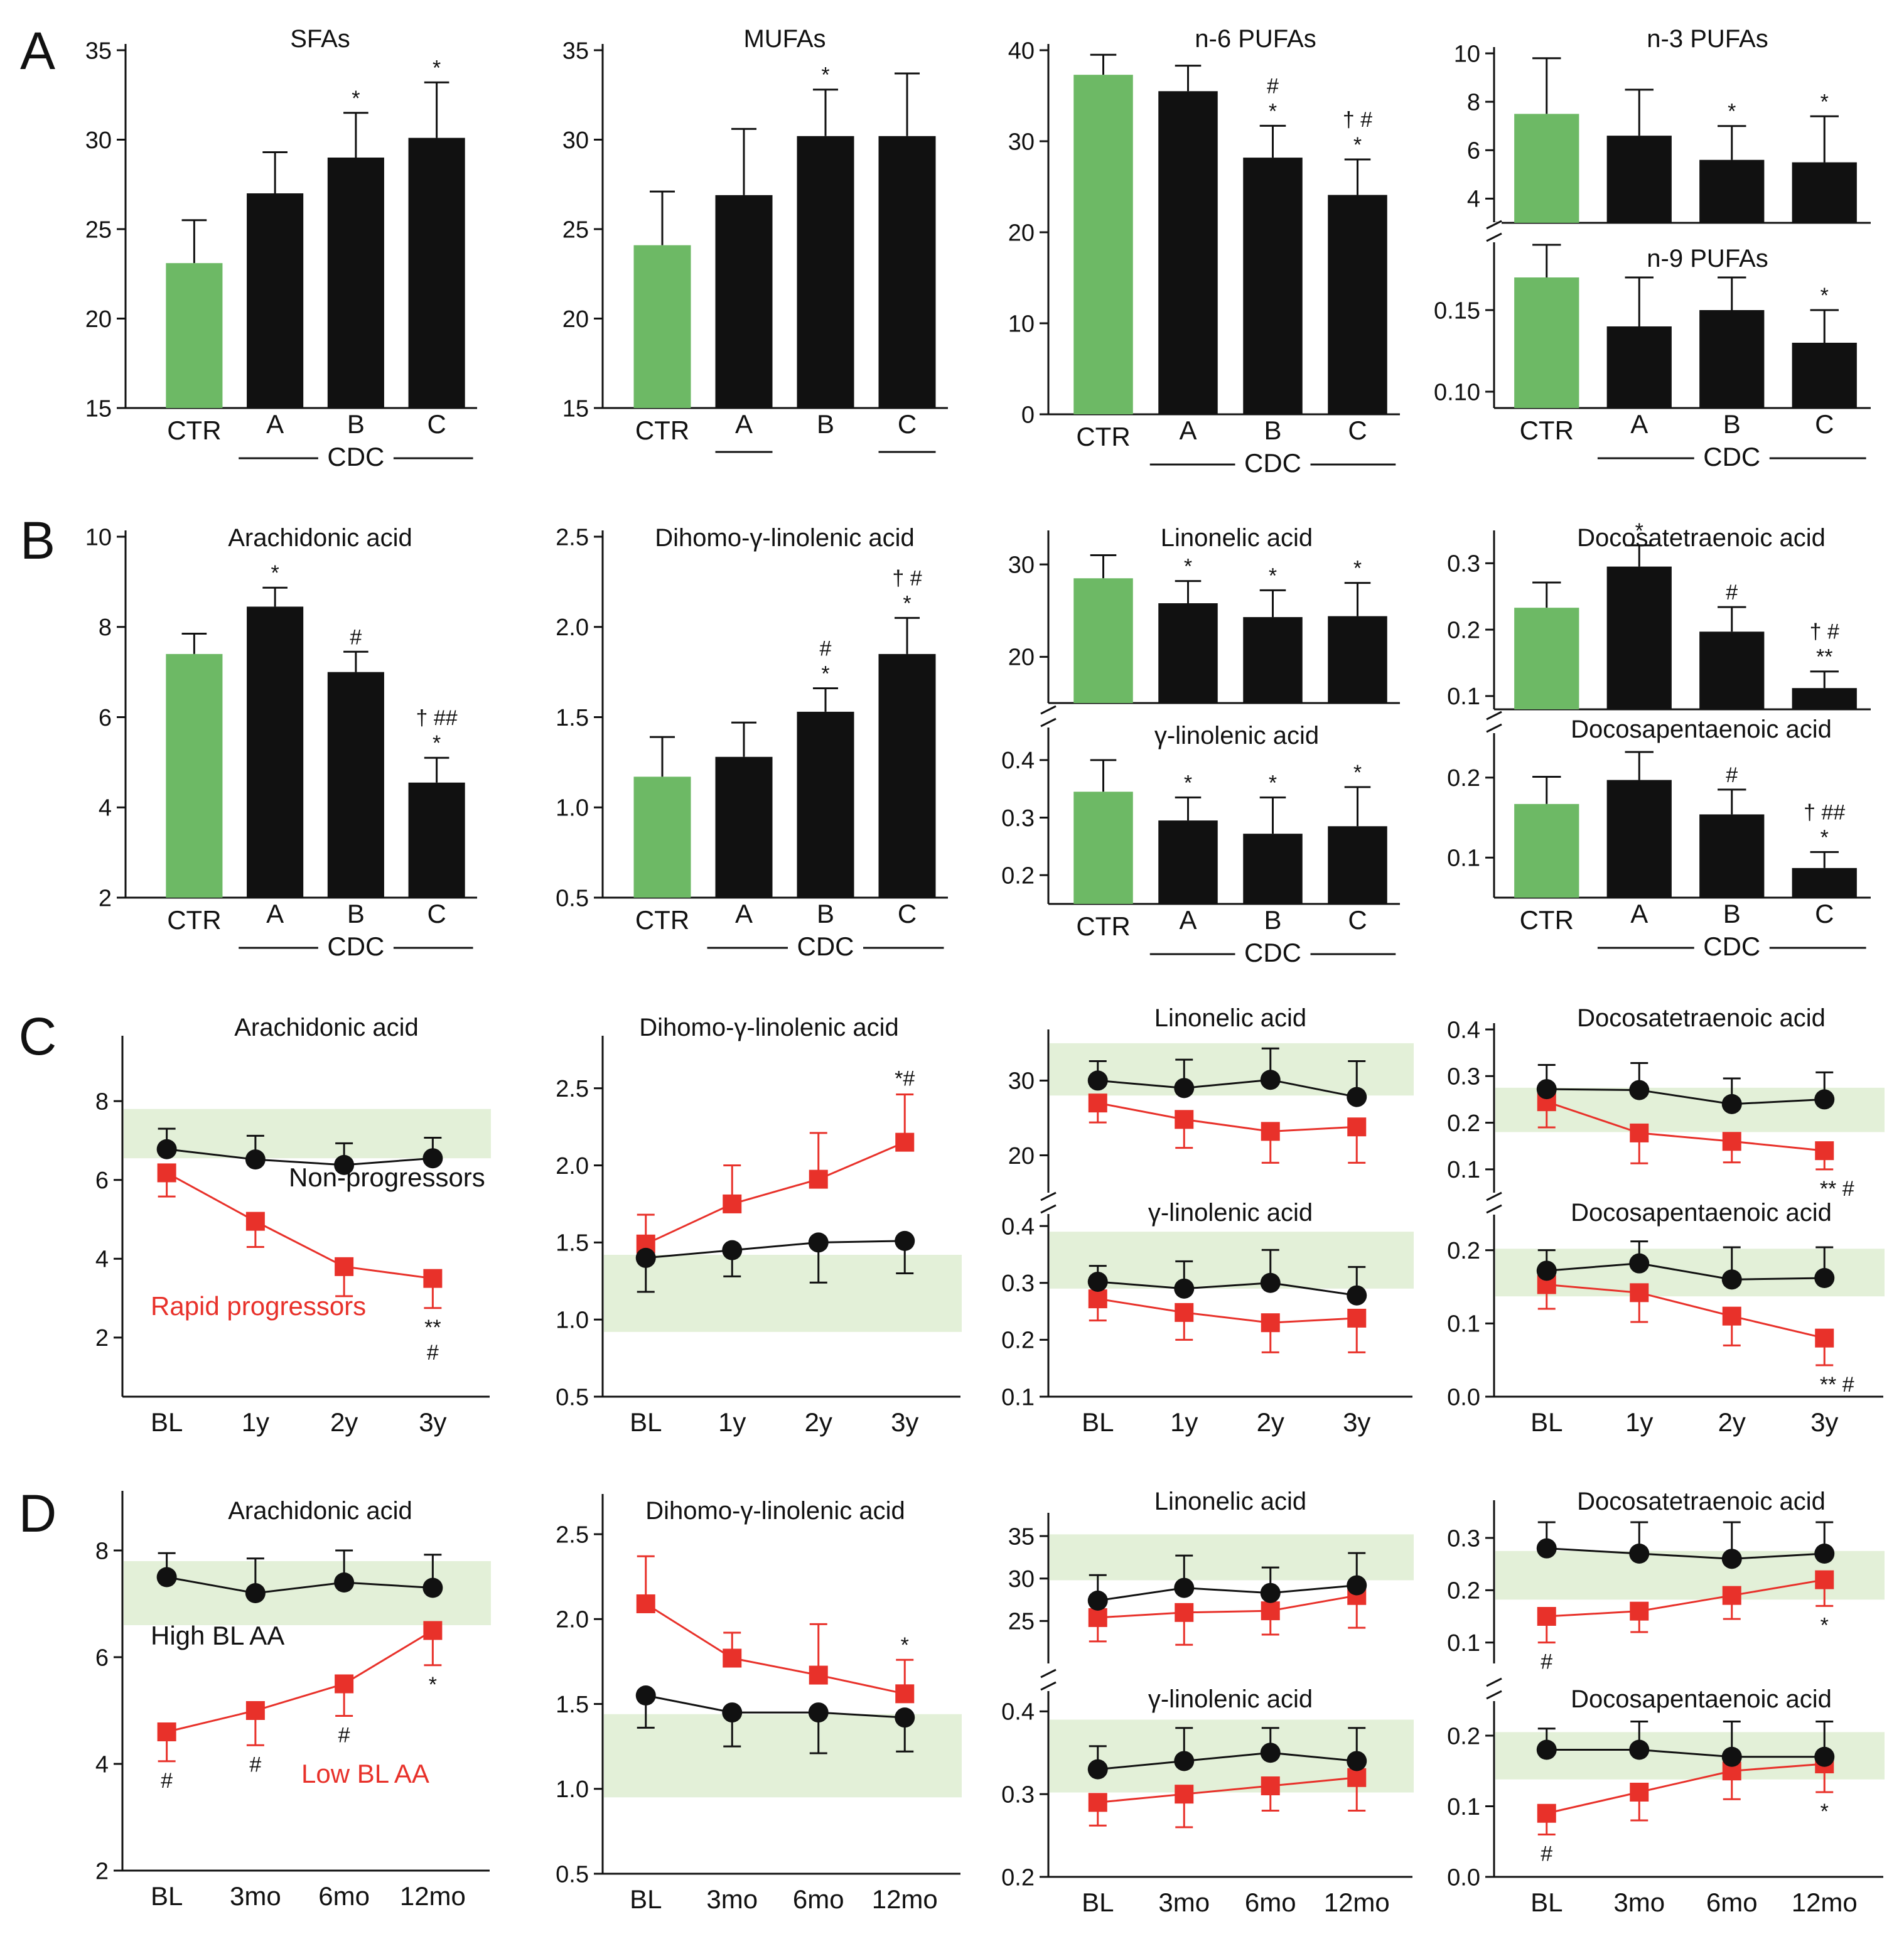  What do you see at coordinates (1824, 812) in the screenshot?
I see `significance-mark: † ##` at bounding box center [1824, 812].